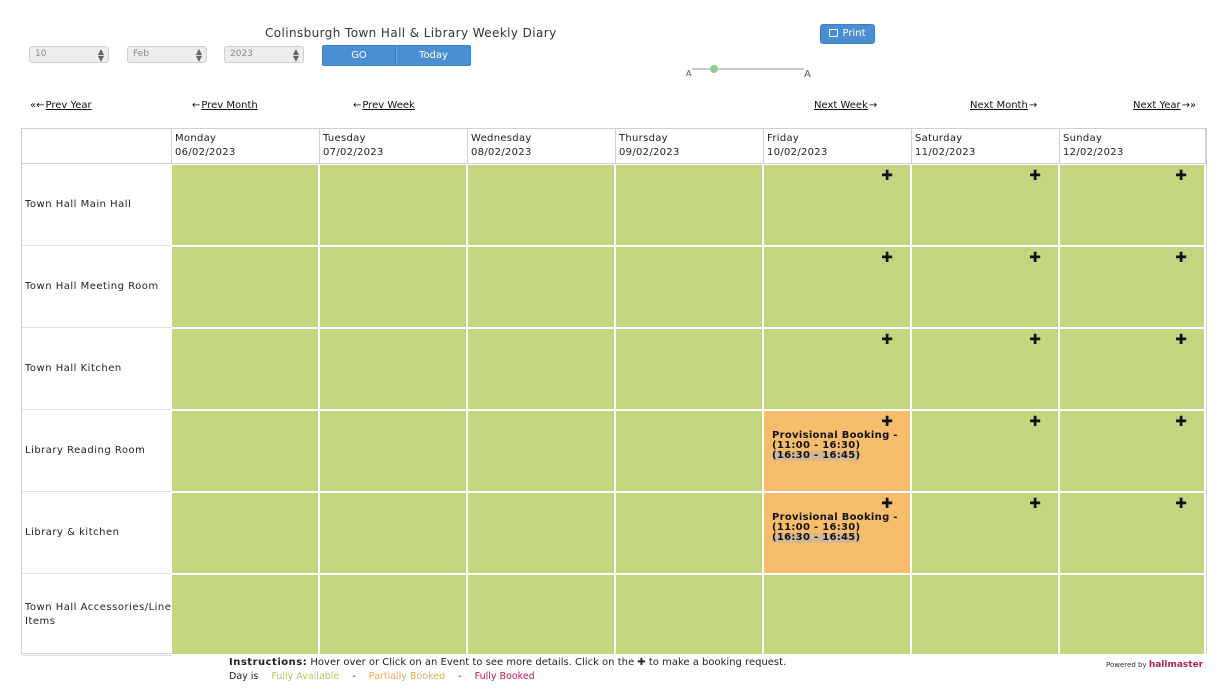 The width and height of the screenshot is (1224, 698). Describe the element at coordinates (838, 146) in the screenshot. I see `day-header: Friday 10/02/2023` at that location.